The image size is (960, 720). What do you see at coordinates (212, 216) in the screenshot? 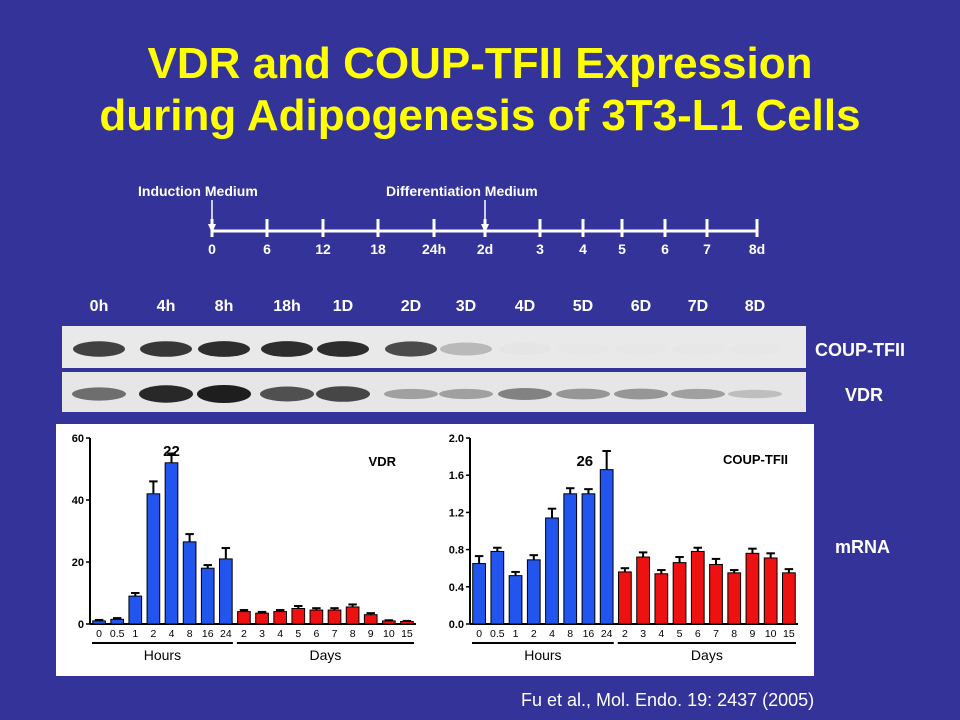
I see `induction-arrow` at bounding box center [212, 216].